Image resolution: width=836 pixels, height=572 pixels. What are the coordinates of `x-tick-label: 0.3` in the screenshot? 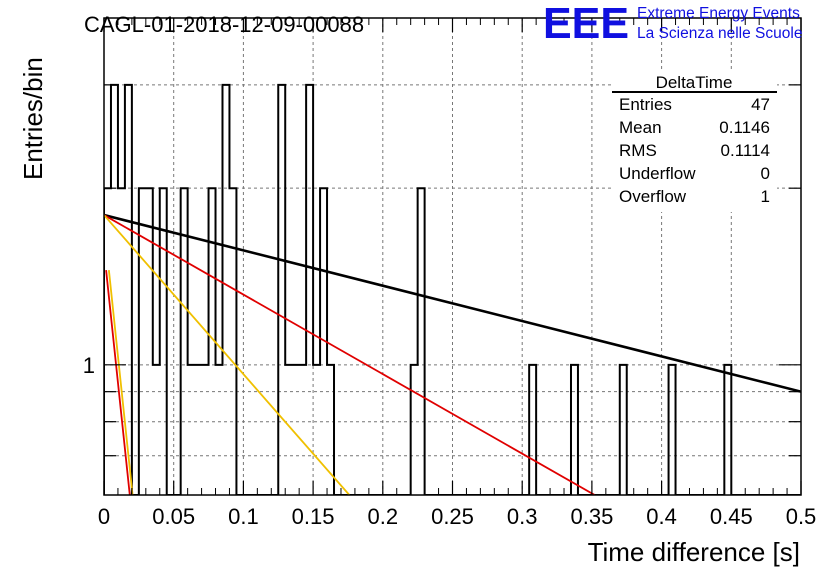 It's located at (522, 516).